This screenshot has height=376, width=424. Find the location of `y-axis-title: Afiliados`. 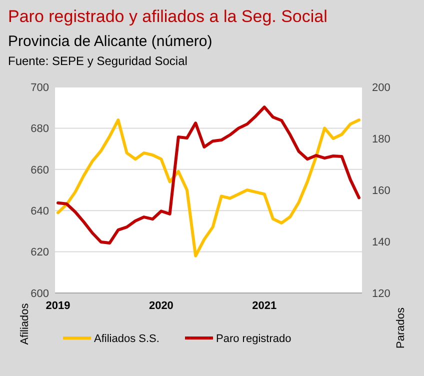

y-axis-title: Afiliados is located at coordinates (25, 323).